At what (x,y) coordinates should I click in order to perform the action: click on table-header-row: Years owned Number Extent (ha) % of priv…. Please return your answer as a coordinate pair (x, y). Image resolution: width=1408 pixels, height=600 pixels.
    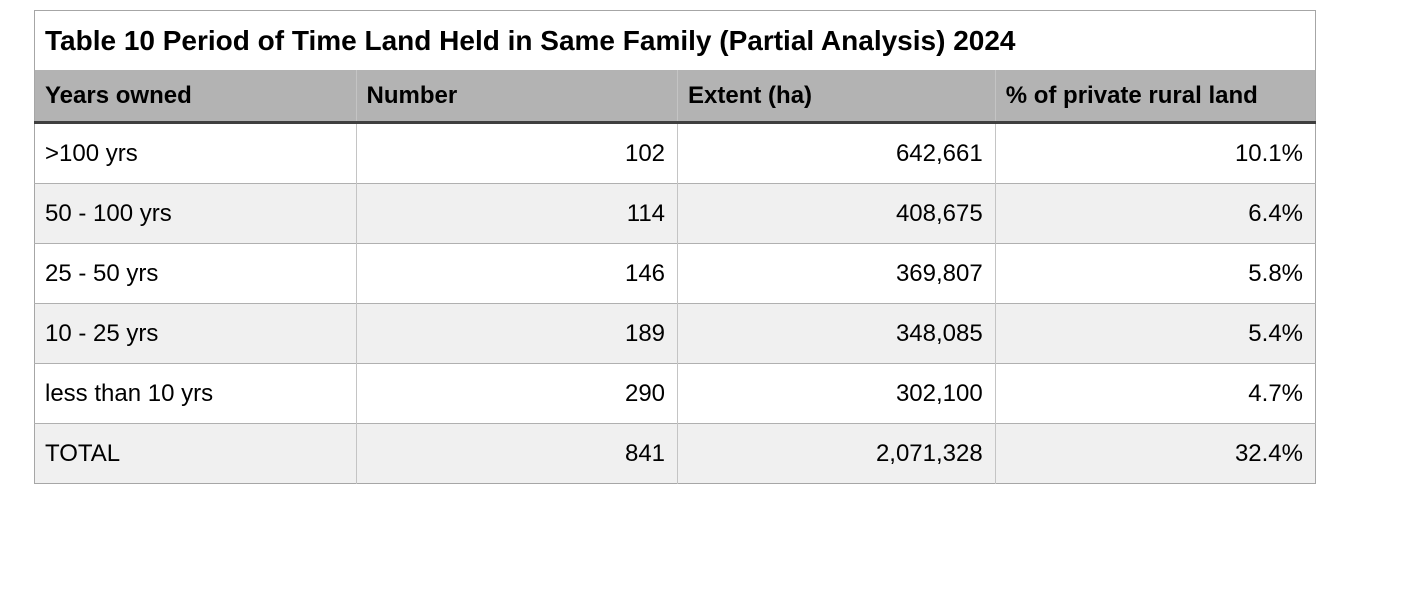
    Looking at the image, I should click on (675, 97).